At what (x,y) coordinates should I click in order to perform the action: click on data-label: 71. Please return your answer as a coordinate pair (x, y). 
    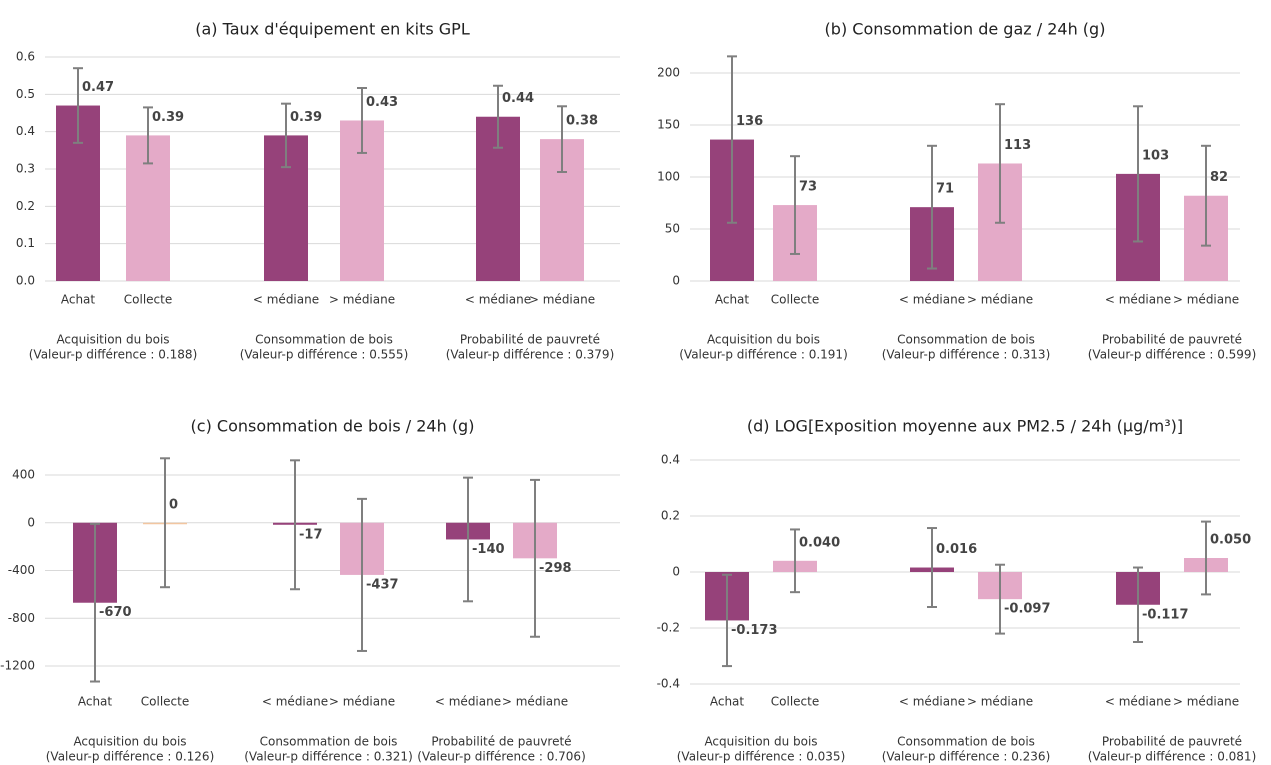
    Looking at the image, I should click on (945, 189).